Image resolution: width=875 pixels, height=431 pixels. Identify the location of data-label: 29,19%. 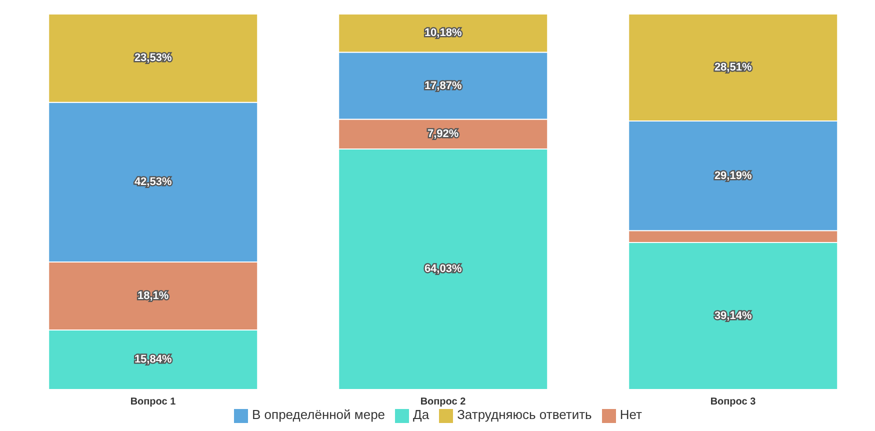
(733, 176).